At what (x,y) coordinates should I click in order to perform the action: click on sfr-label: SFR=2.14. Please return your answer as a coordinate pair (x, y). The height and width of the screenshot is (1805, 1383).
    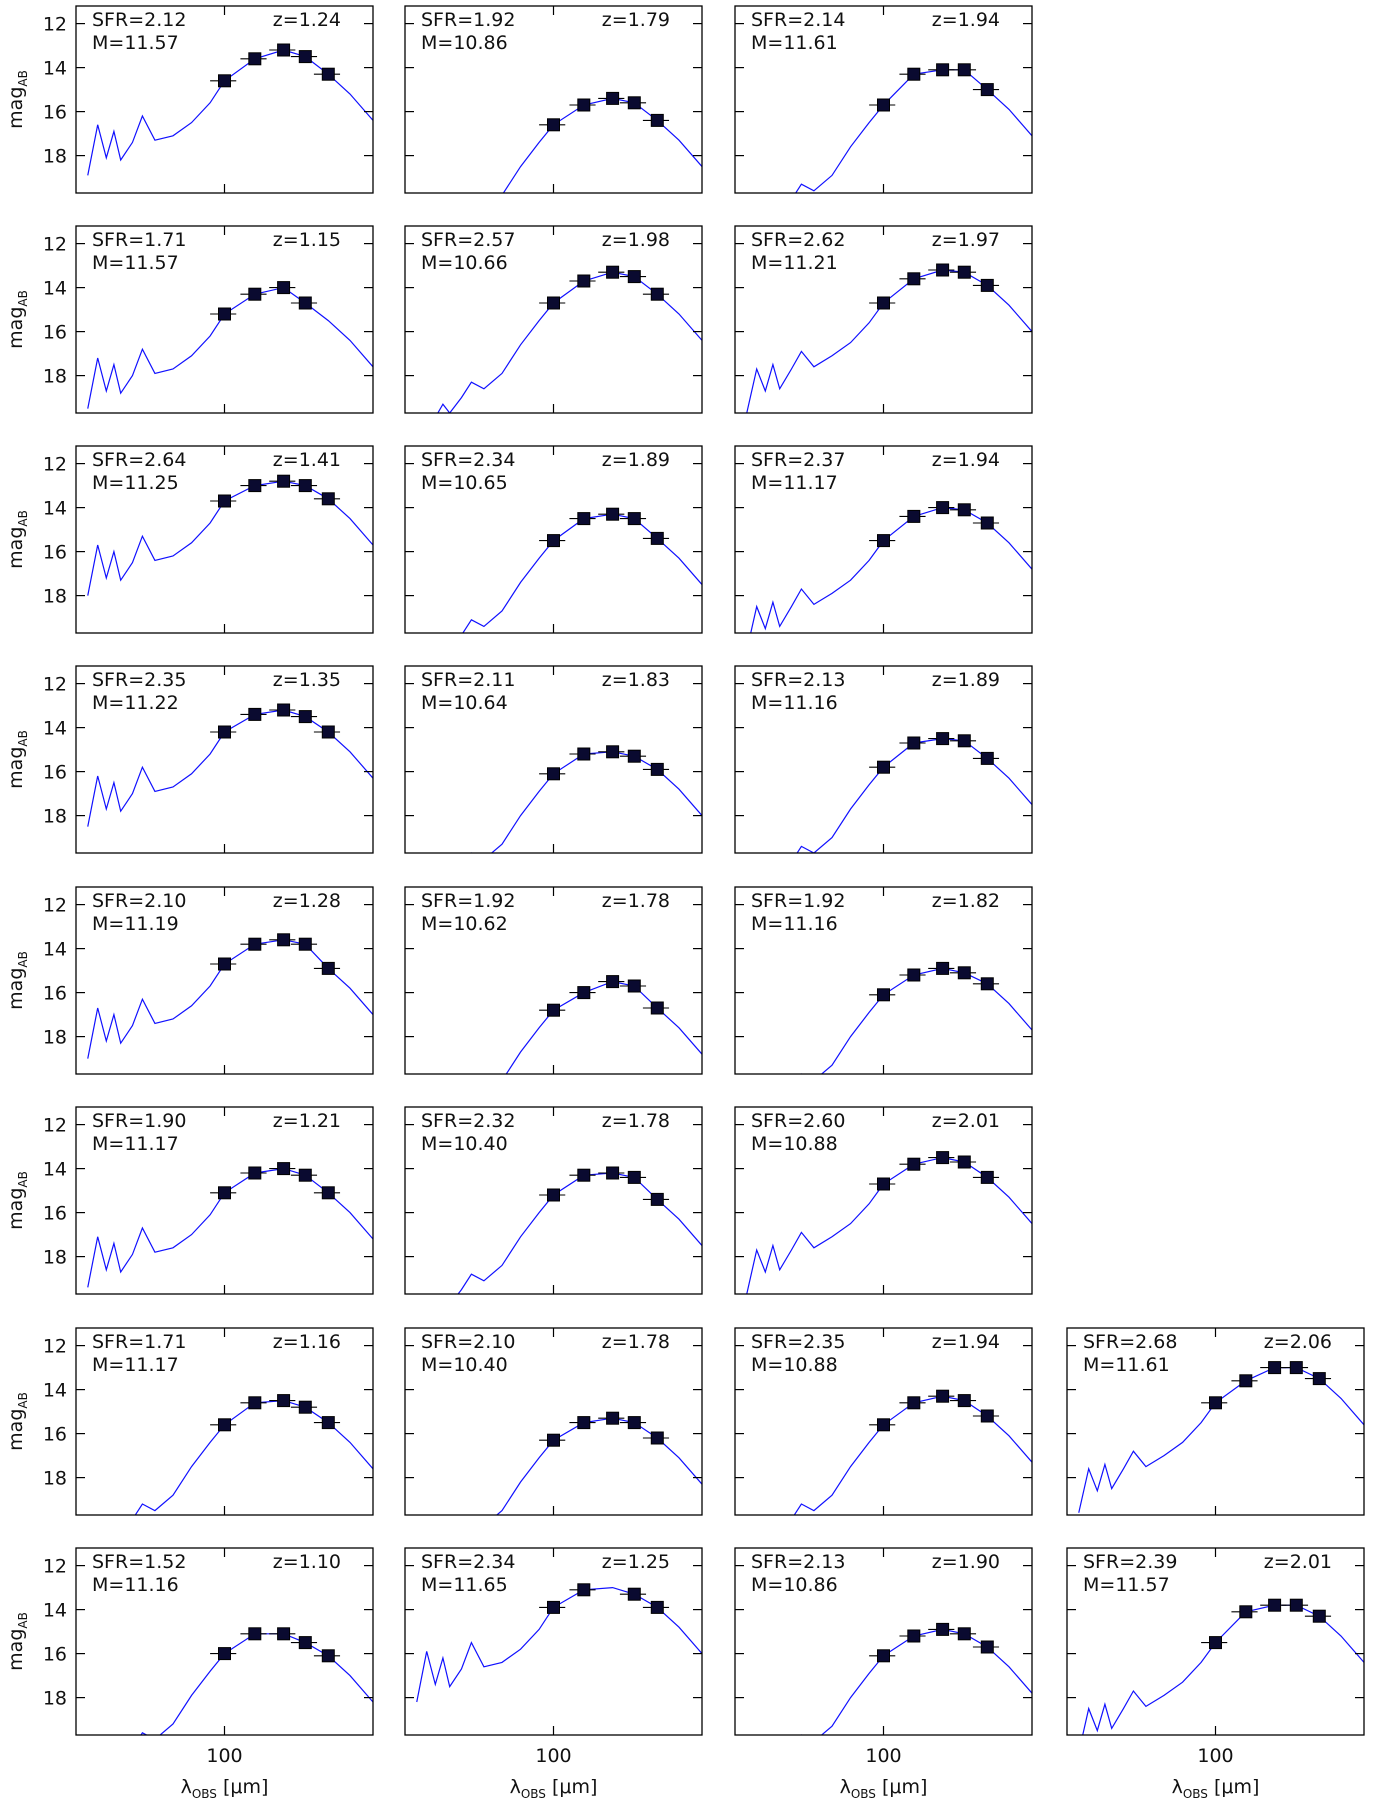
    Looking at the image, I should click on (798, 20).